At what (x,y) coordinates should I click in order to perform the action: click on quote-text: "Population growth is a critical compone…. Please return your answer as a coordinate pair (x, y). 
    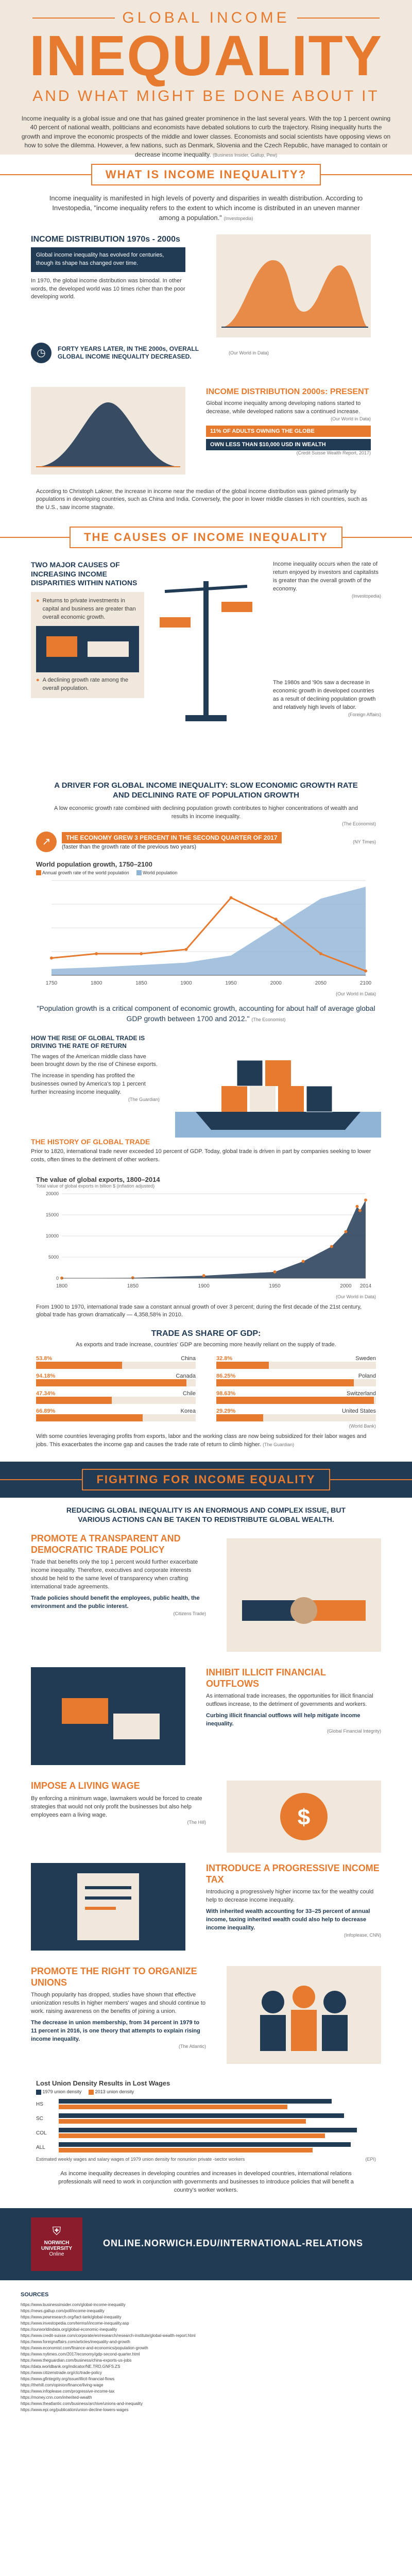
    Looking at the image, I should click on (206, 1013).